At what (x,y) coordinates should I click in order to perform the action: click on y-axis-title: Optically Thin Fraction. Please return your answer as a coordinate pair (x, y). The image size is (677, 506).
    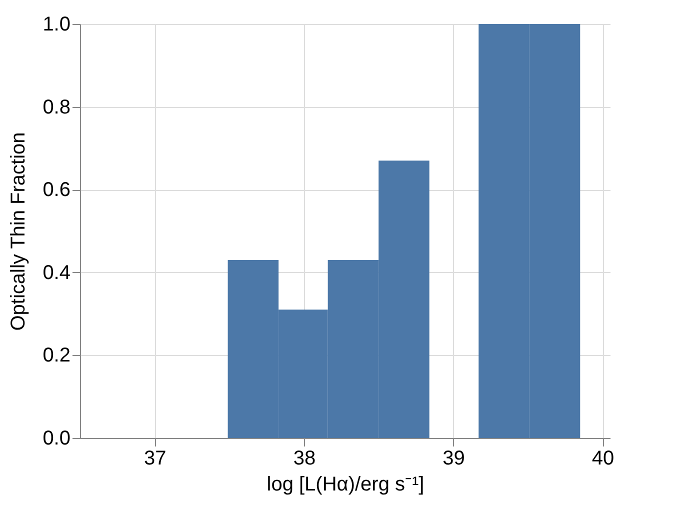
    Looking at the image, I should click on (19, 231).